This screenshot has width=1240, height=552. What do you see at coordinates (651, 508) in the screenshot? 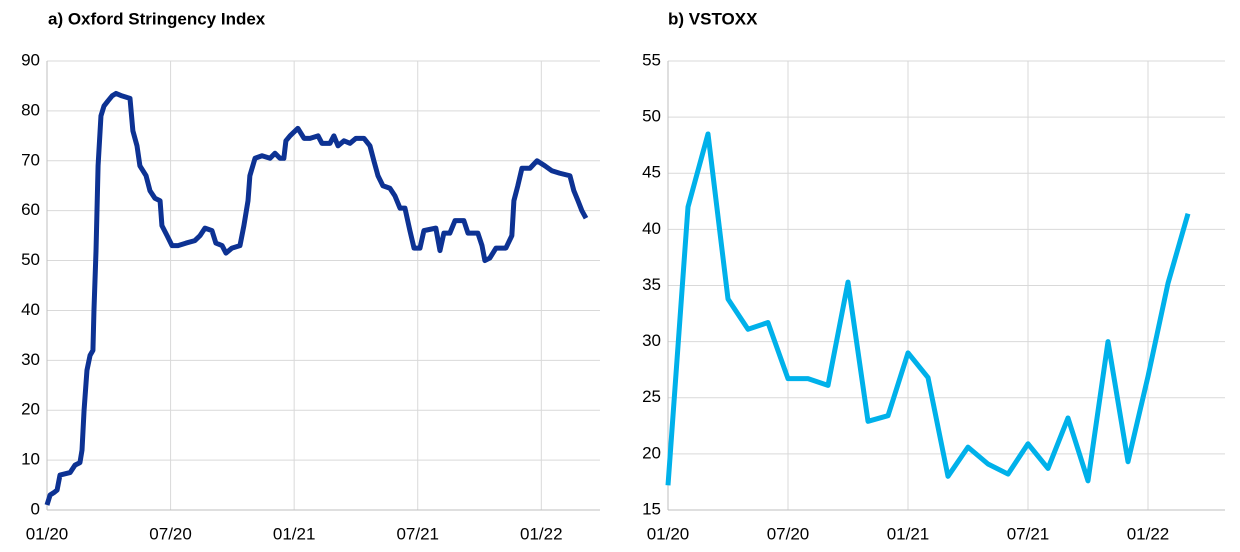
I see `y-tick-label: 15` at bounding box center [651, 508].